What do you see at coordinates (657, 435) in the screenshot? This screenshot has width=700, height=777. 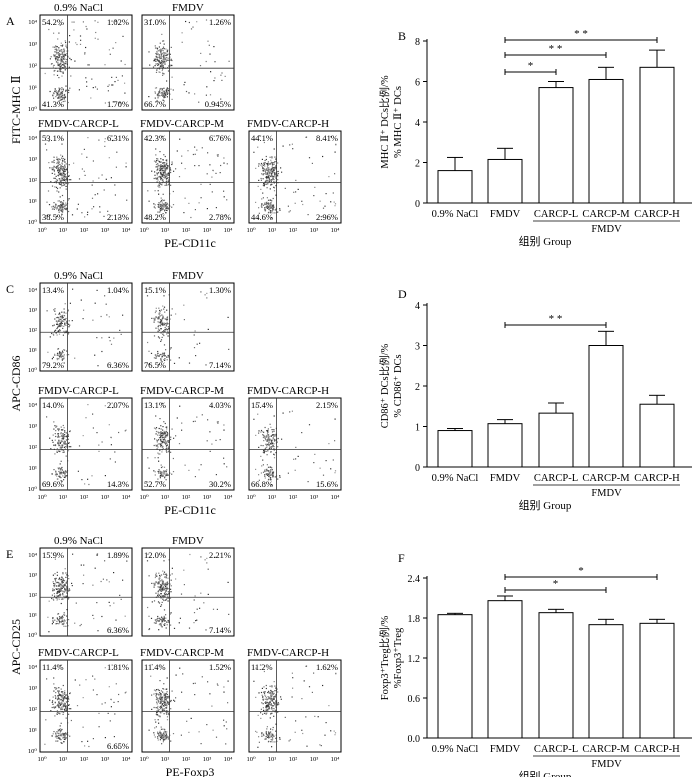 I see `bar` at bounding box center [657, 435].